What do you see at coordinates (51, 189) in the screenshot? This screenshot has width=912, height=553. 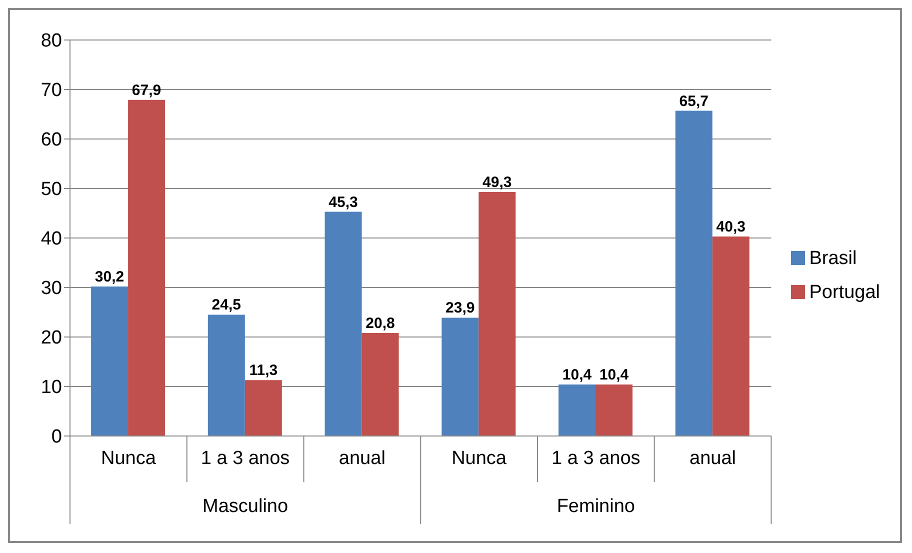 I see `y-tick-label: 50` at bounding box center [51, 189].